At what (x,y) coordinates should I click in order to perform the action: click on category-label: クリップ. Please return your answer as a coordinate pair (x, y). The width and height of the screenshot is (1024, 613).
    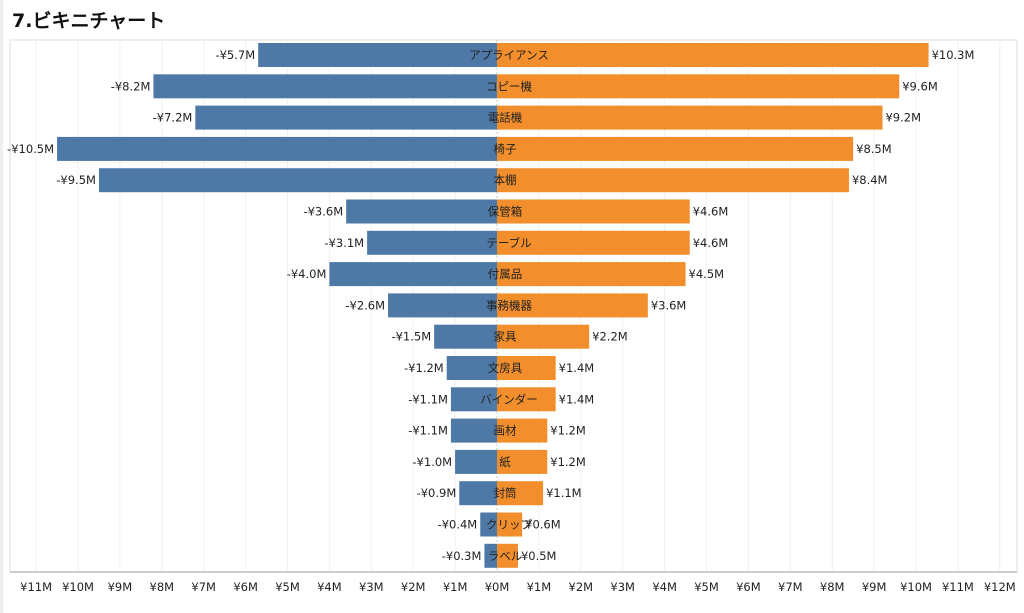
    Looking at the image, I should click on (509, 525).